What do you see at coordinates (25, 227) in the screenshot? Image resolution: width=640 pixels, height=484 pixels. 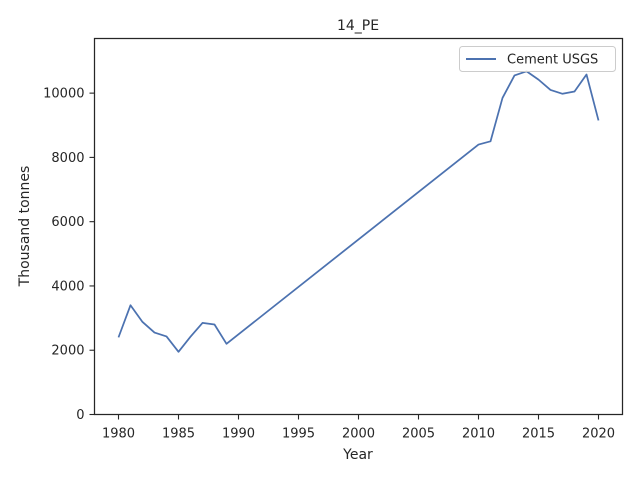 I see `y-axis-title: Thousand tonnes` at bounding box center [25, 227].